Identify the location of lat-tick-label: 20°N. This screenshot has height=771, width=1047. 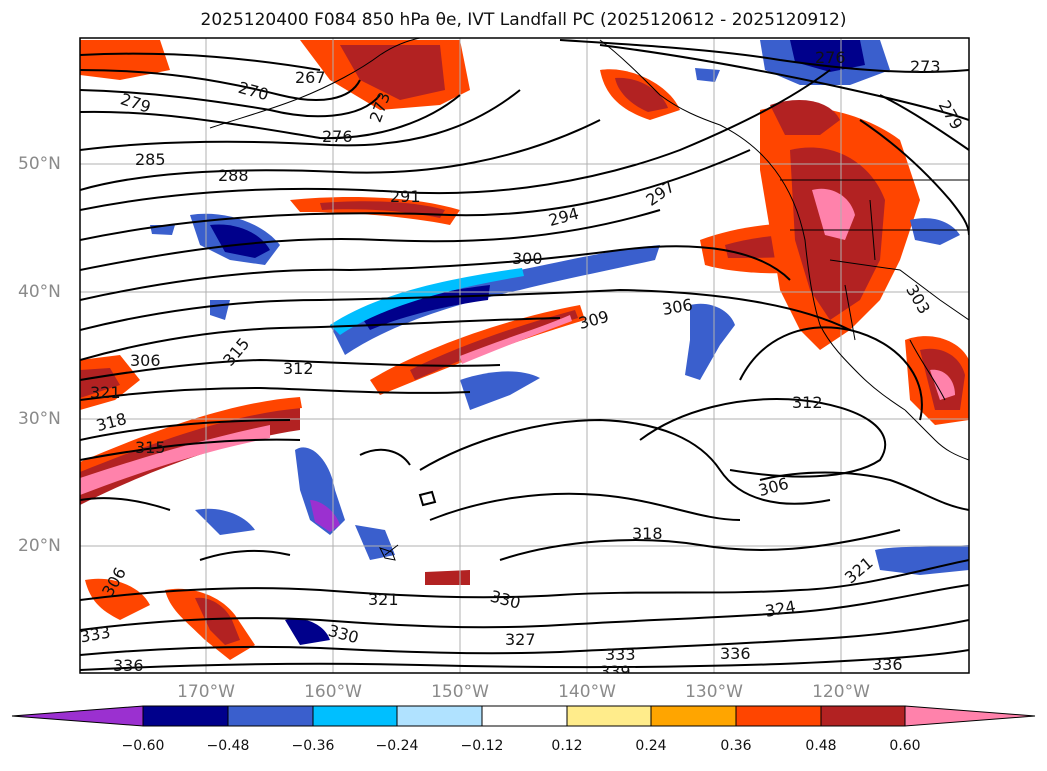
(39, 546).